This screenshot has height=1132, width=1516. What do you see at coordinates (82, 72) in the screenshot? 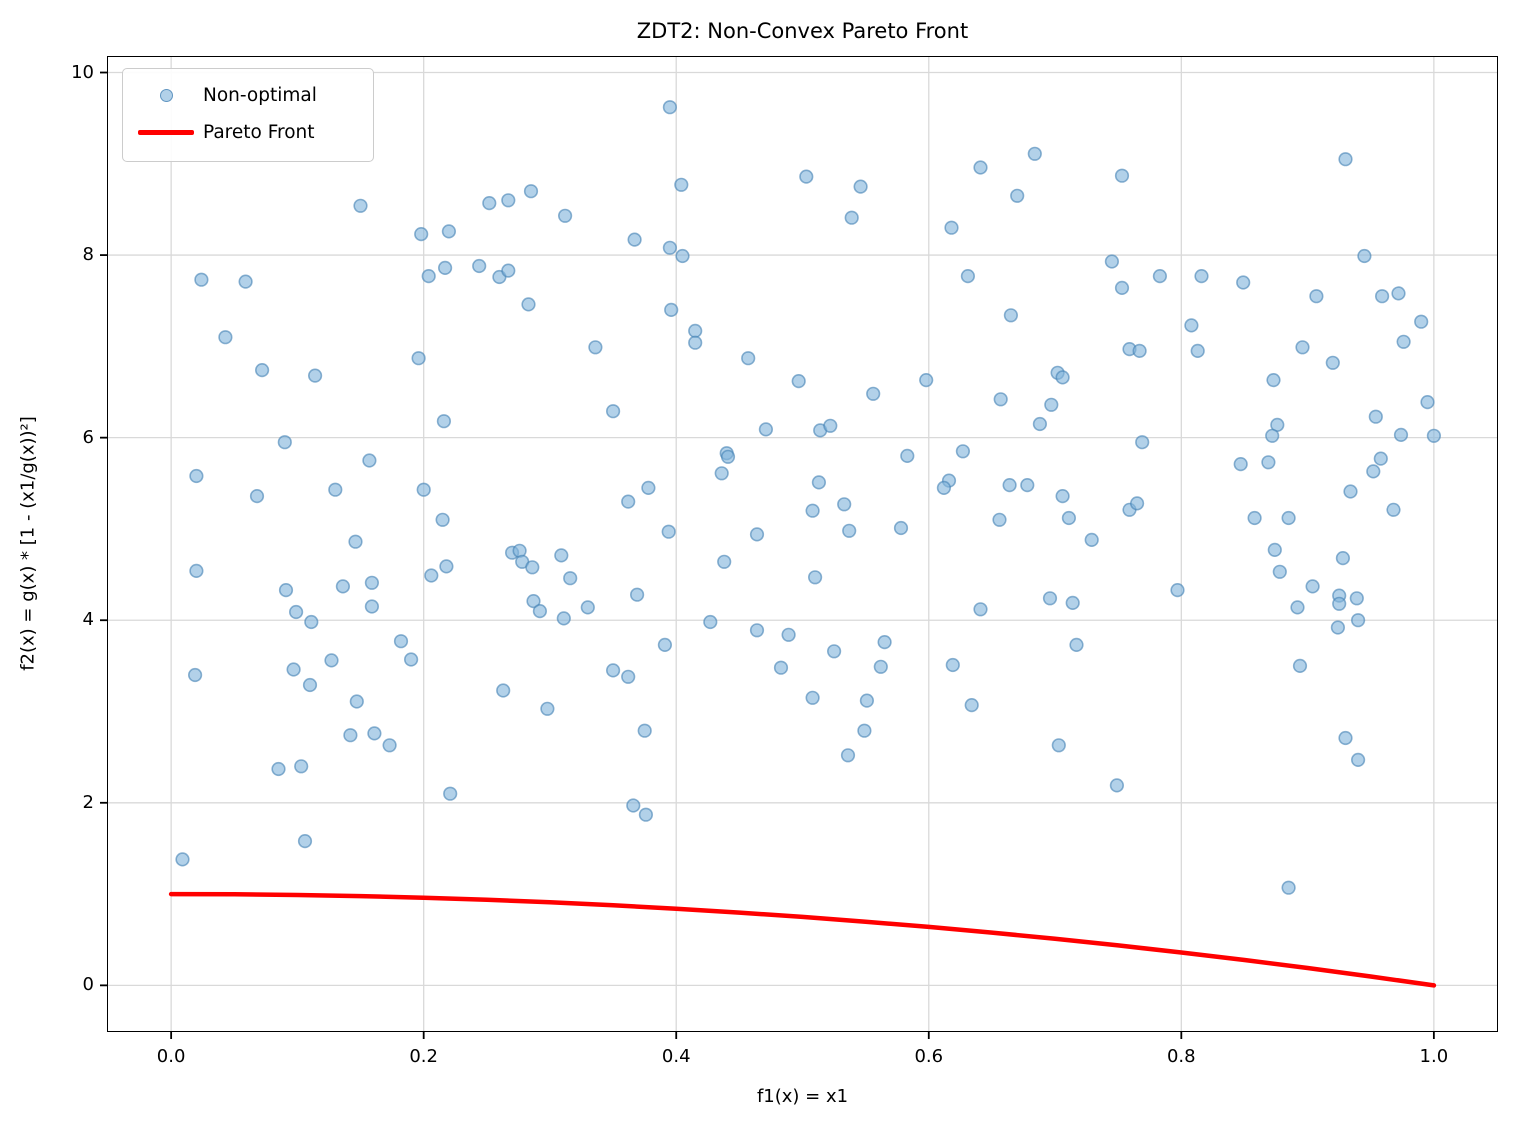
I see `y-tick-label: 10` at bounding box center [82, 72].